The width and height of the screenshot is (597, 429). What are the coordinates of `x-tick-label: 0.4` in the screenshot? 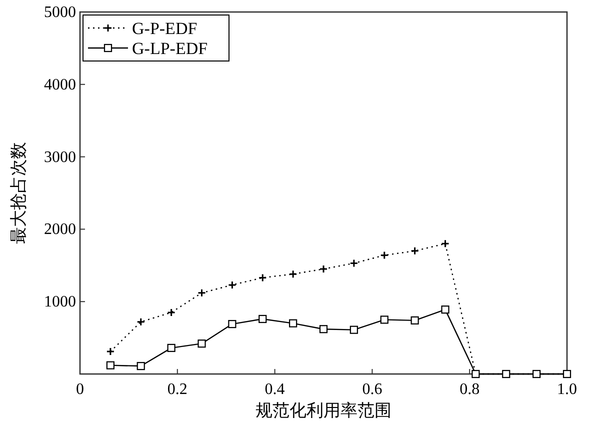 It's located at (274, 389).